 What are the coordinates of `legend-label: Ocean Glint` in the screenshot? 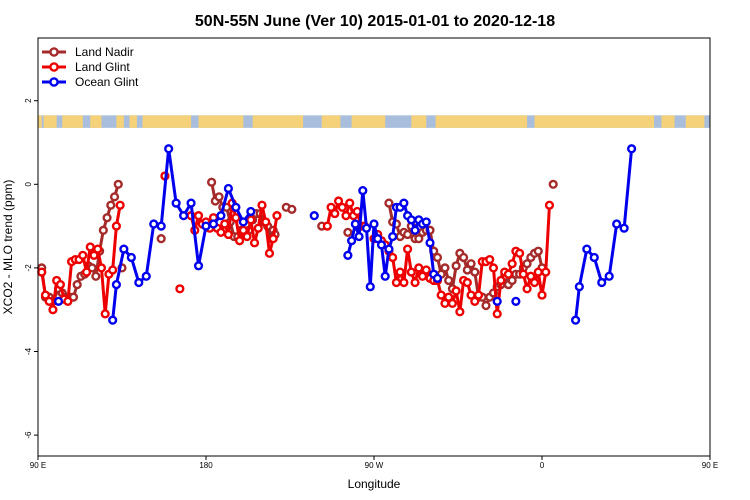 It's located at (107, 82).